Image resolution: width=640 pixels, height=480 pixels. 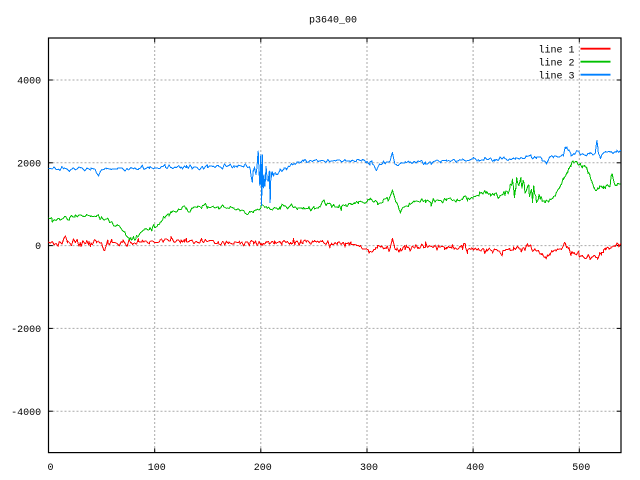 What do you see at coordinates (333, 20) in the screenshot?
I see `svg-text: p3640_00` at bounding box center [333, 20].